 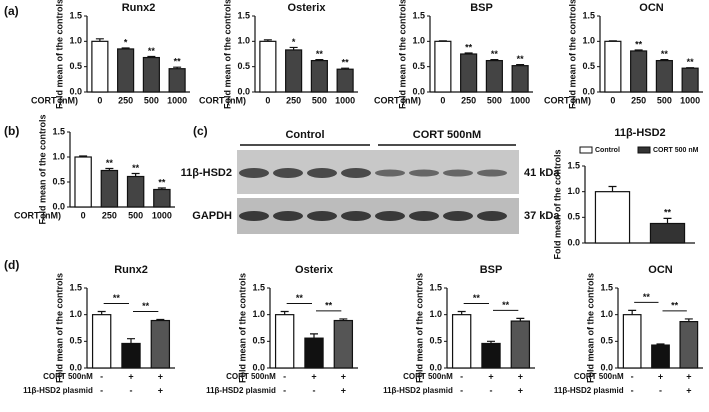 What do you see at coordinates (11, 131) in the screenshot?
I see `panel-label: (b)` at bounding box center [11, 131].